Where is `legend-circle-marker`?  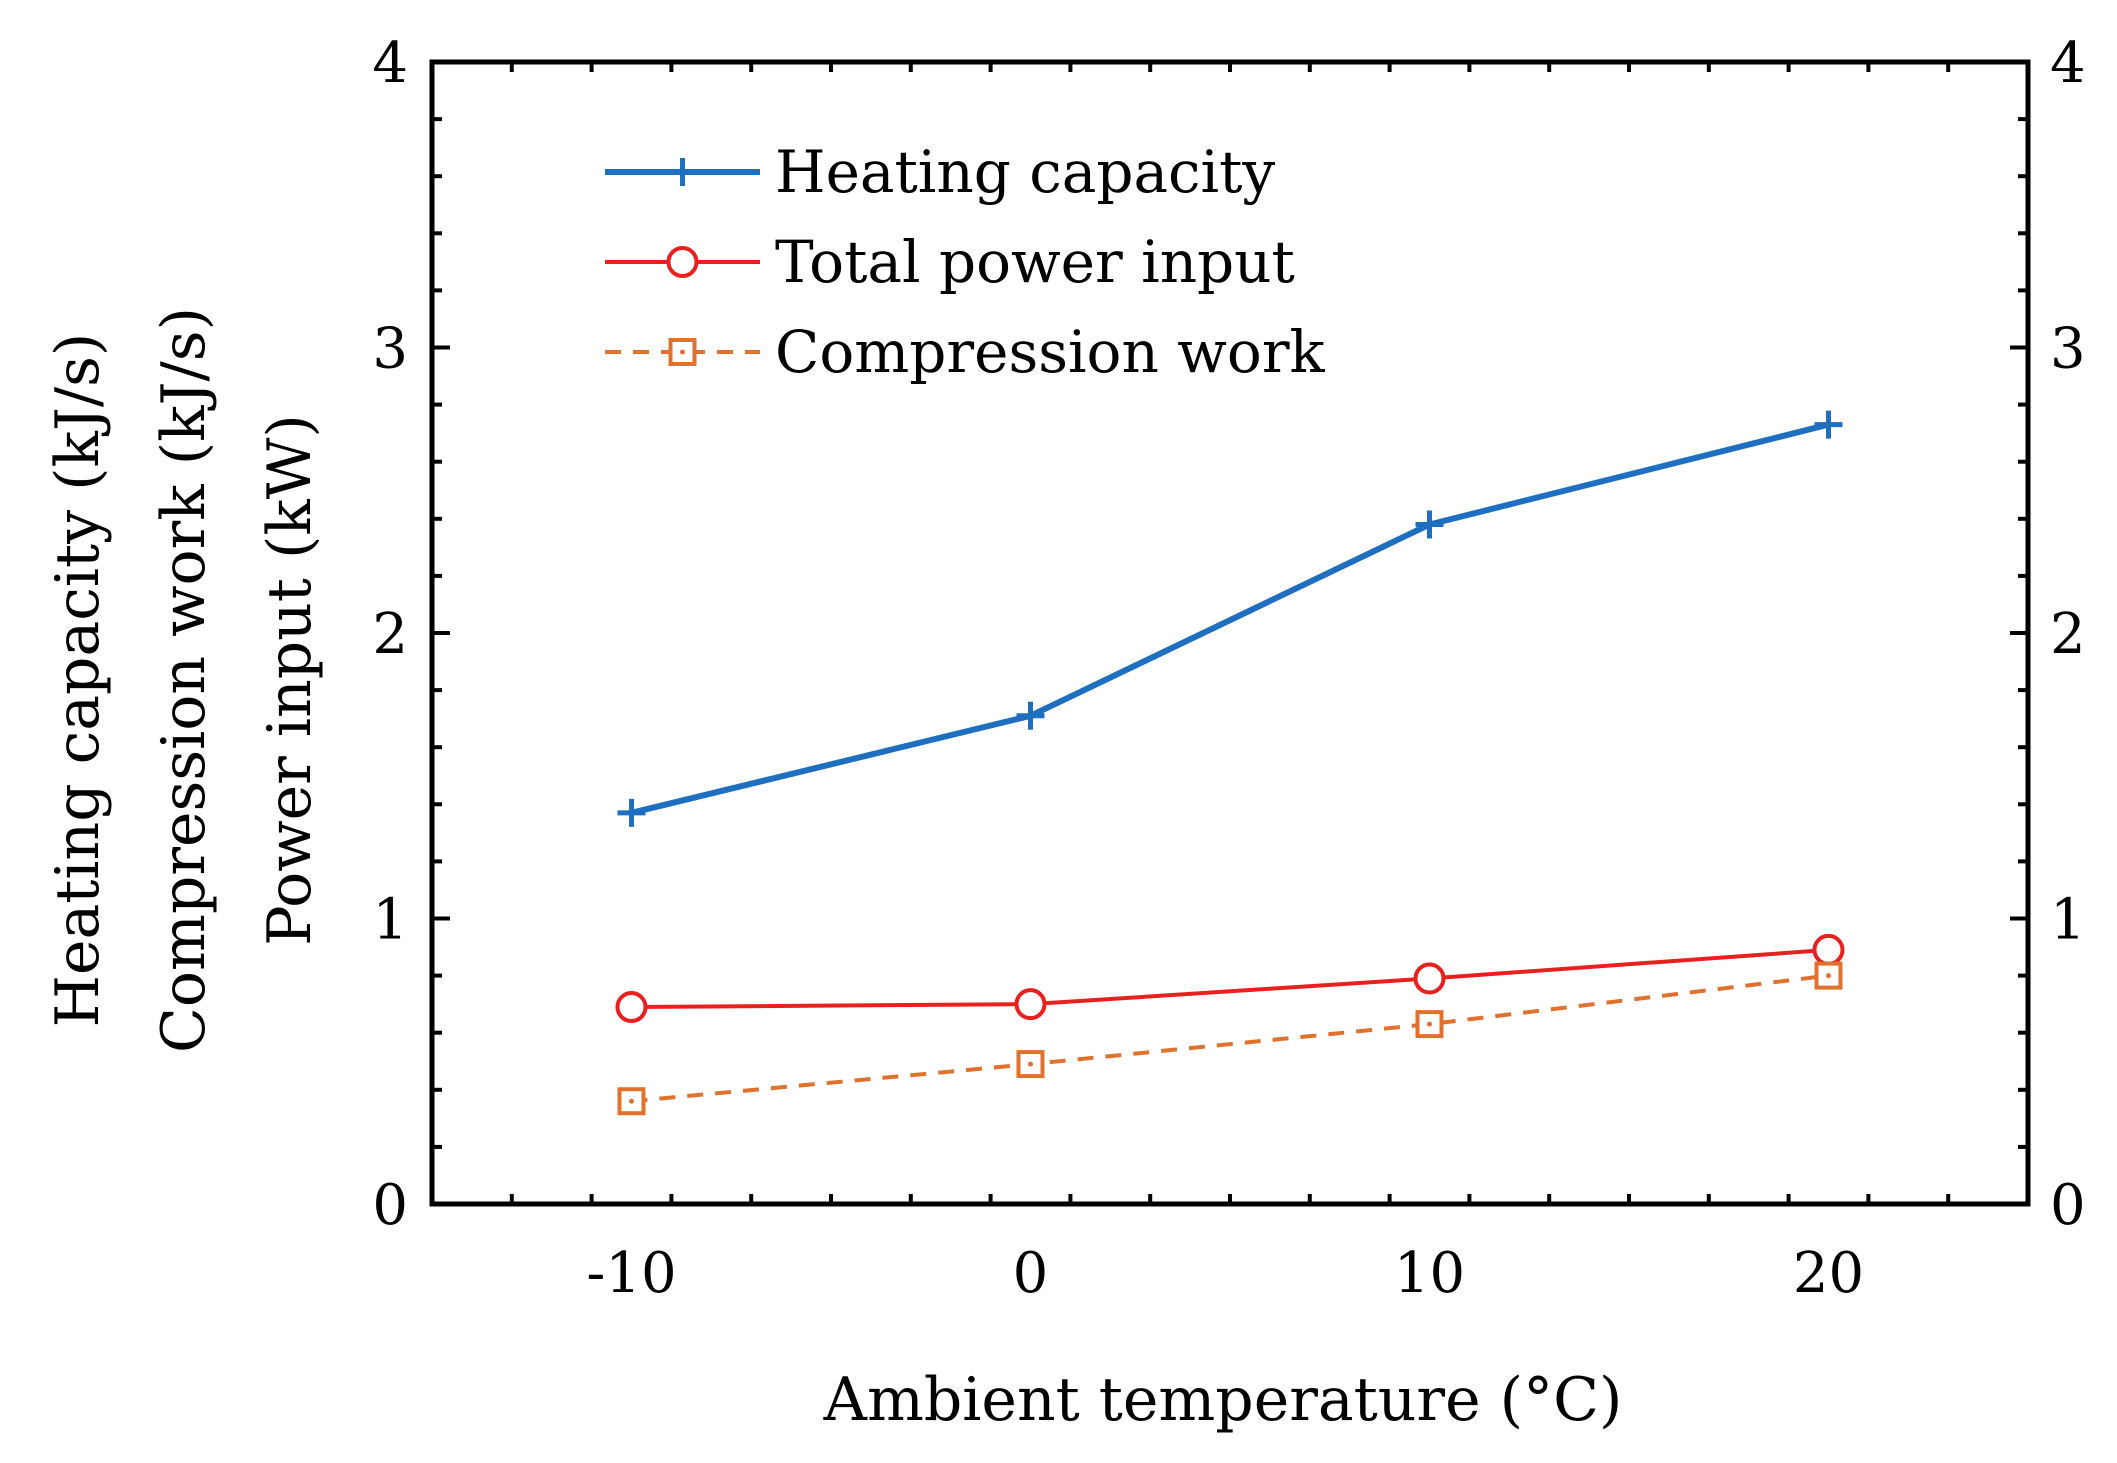 legend-circle-marker is located at coordinates (682, 262).